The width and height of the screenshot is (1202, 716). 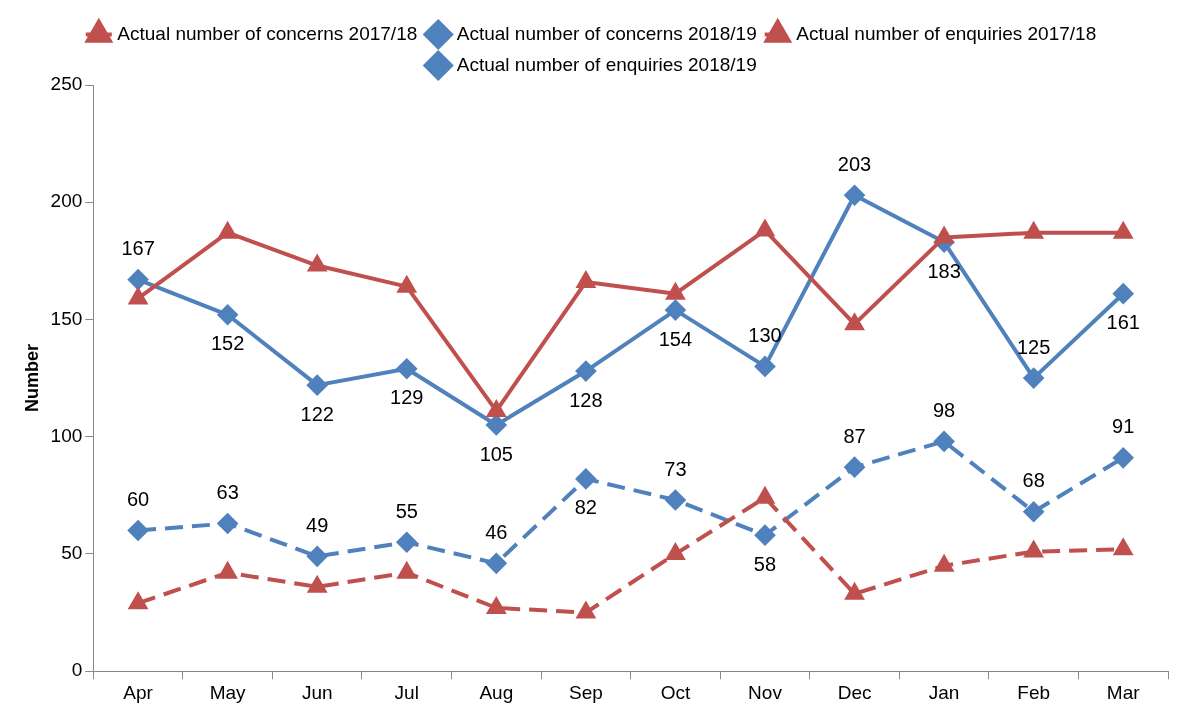 I want to click on x-tick-label: Nov, so click(x=765, y=692).